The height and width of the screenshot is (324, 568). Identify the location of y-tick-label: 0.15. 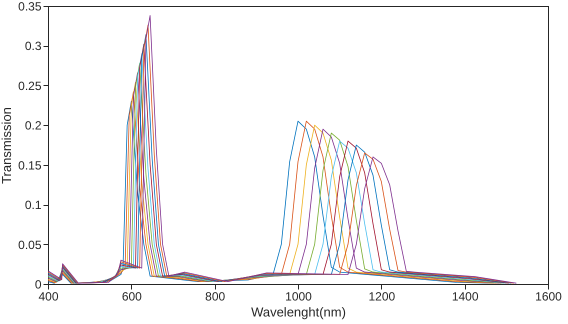
(30, 165).